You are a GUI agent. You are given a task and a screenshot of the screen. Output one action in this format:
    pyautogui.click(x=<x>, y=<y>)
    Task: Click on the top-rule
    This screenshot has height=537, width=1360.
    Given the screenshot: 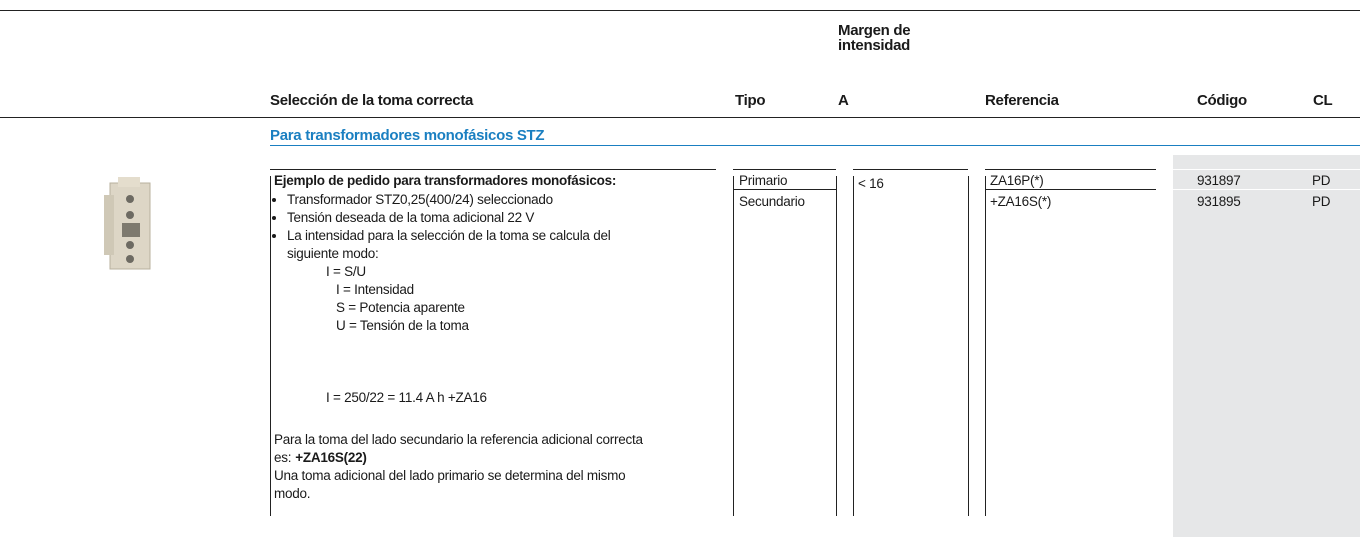 What is the action you would take?
    pyautogui.click(x=680, y=10)
    